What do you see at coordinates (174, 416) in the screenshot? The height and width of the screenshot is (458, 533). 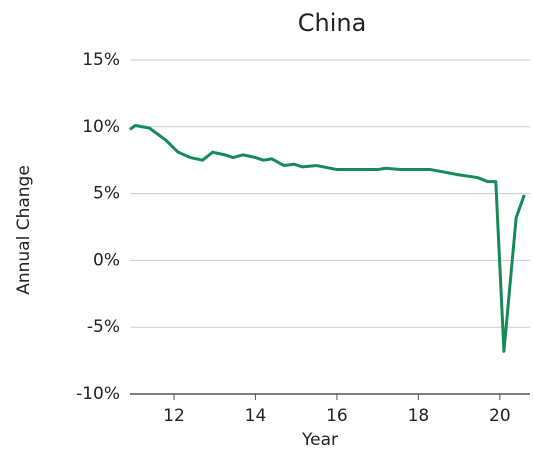 I see `x-tick-label: 12` at bounding box center [174, 416].